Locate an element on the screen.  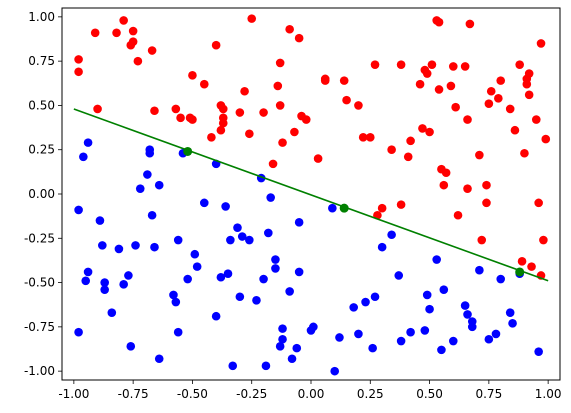
y-tick-label: 1.00 is located at coordinates (41, 17).